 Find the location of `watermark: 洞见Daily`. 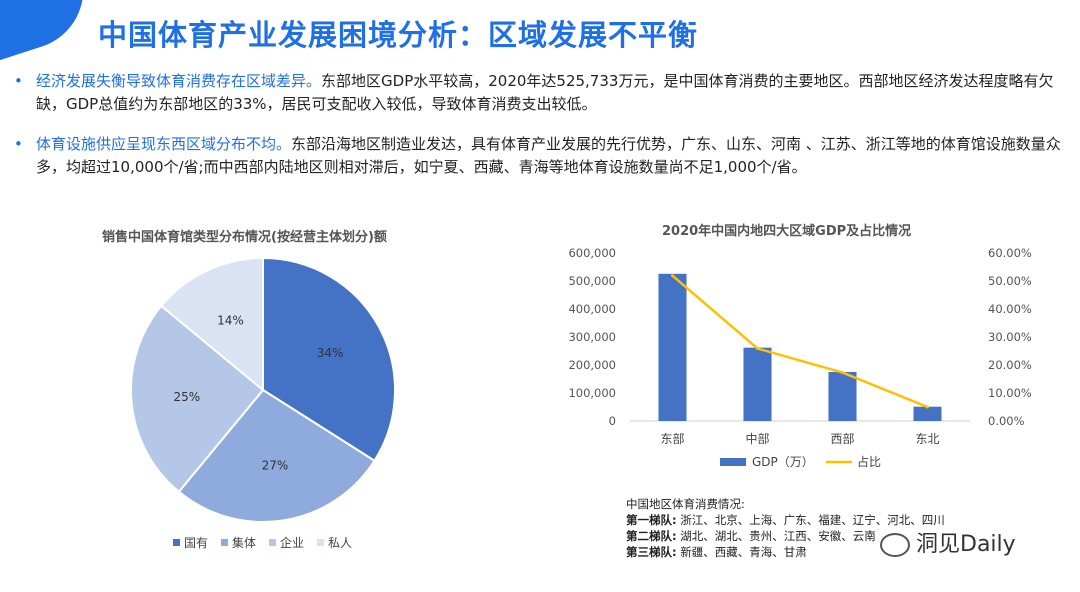

watermark: 洞见Daily is located at coordinates (948, 542).